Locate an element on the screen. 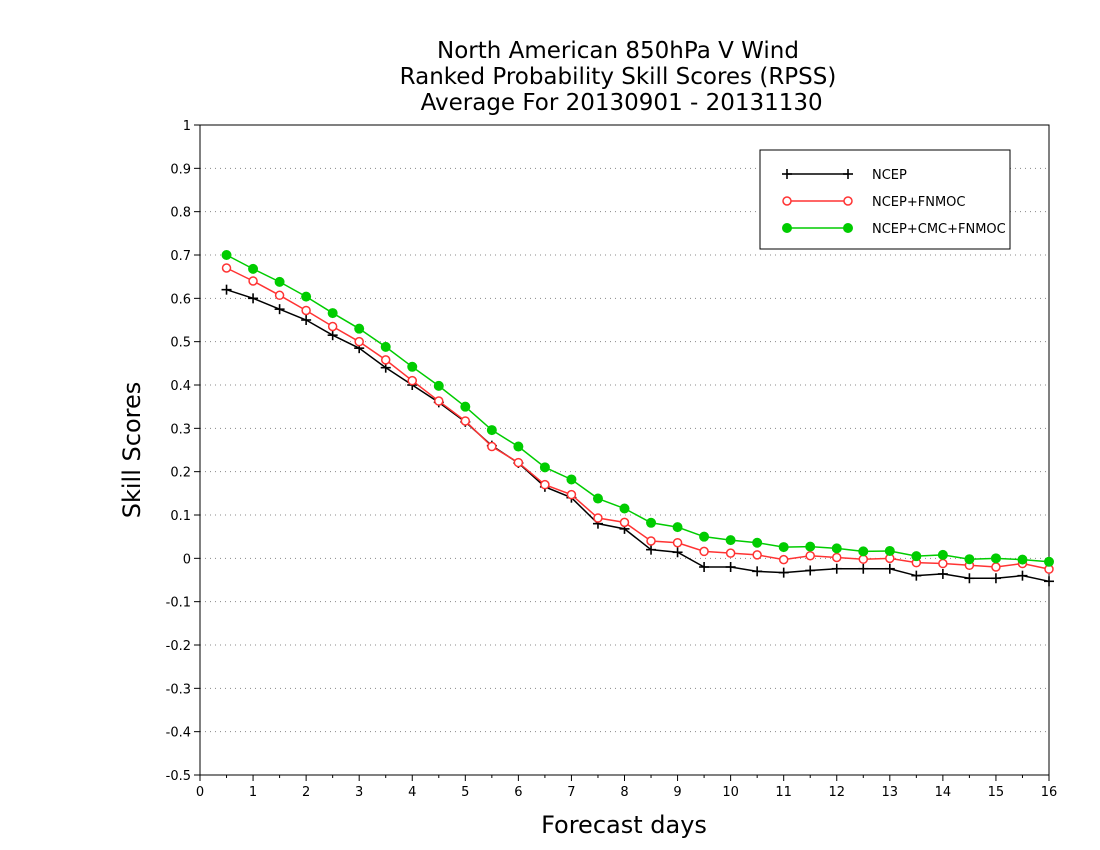  x-tick-label: 16 is located at coordinates (1049, 792).